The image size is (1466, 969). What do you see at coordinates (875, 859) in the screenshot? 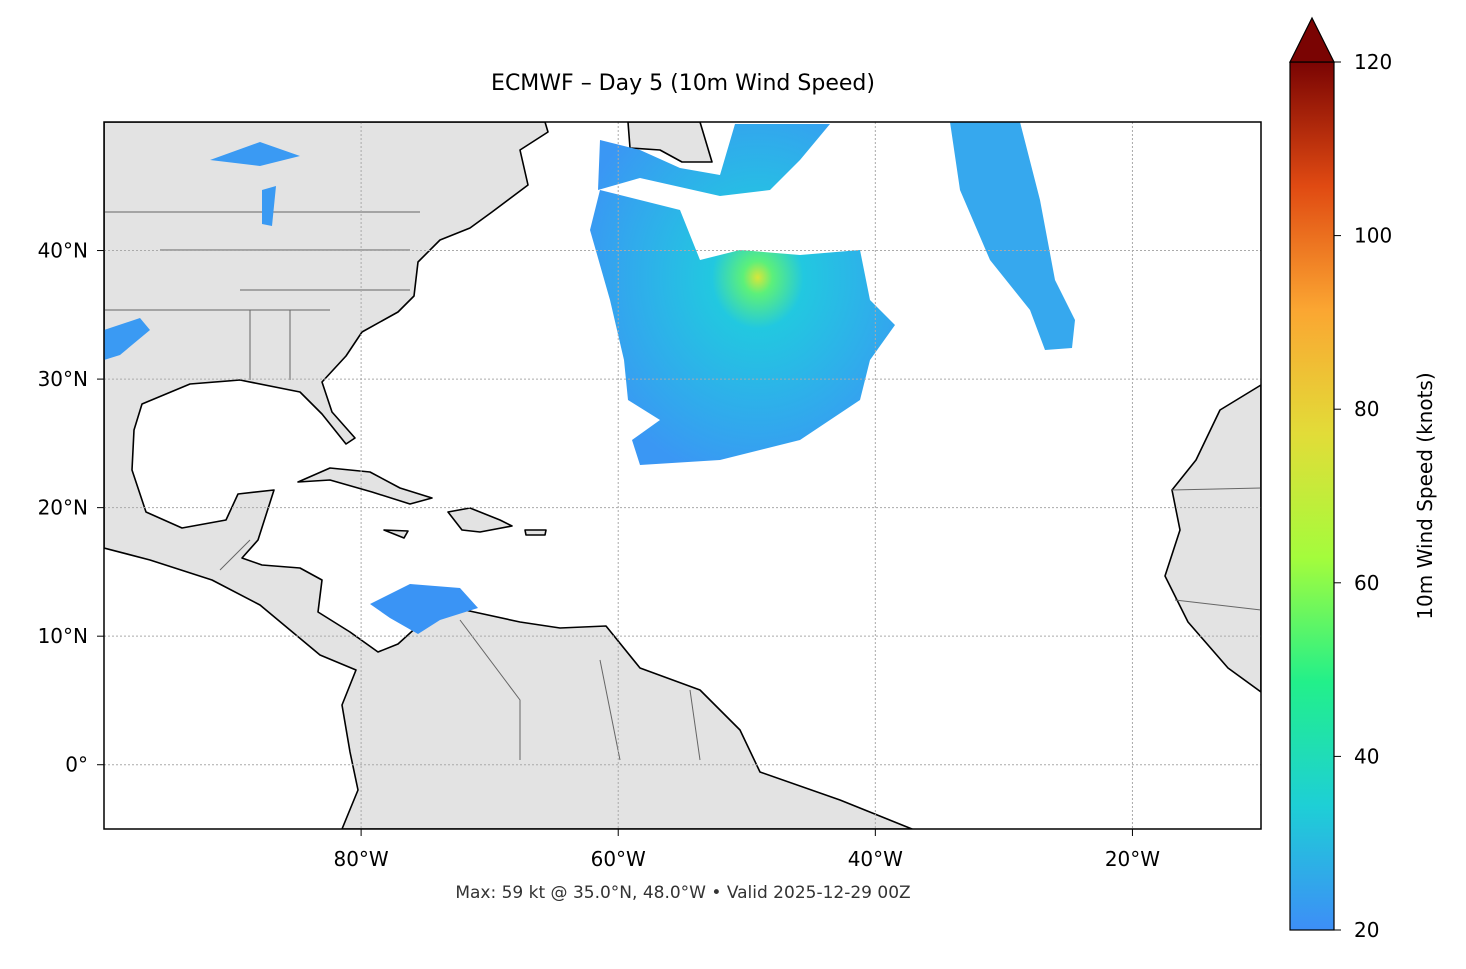
I see `x-tick-label: 40°W` at bounding box center [875, 859].